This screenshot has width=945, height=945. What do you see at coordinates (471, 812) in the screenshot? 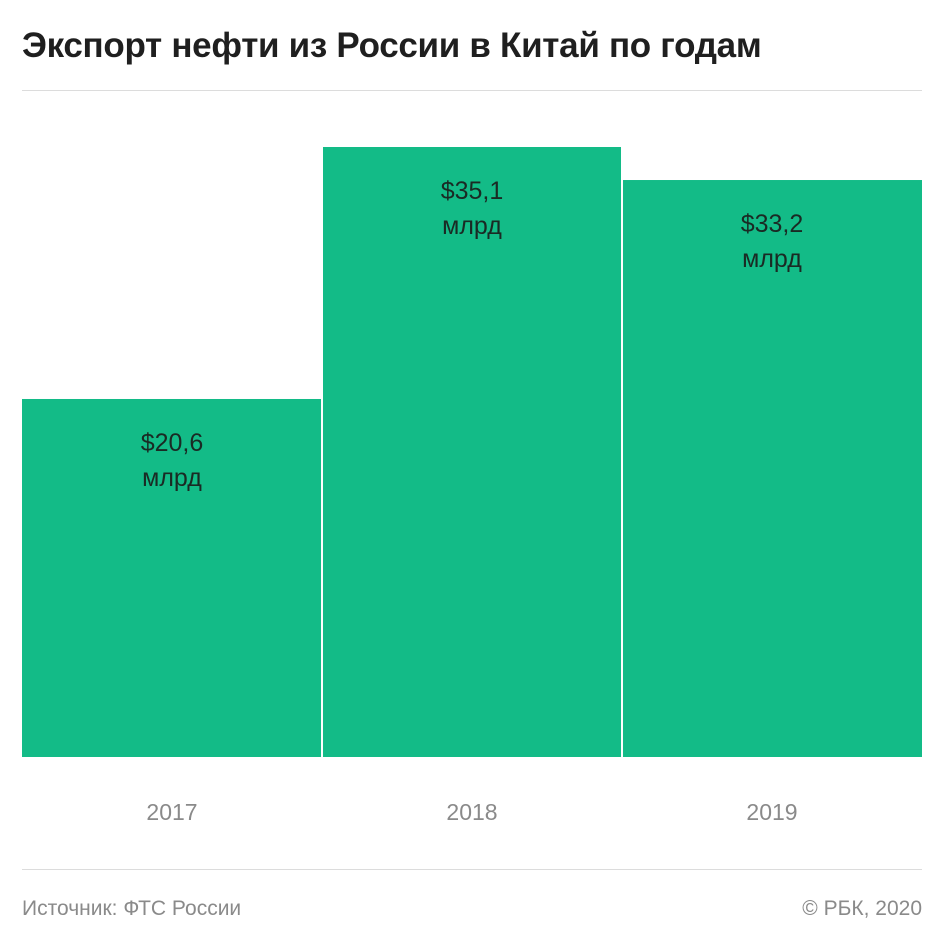
I see `x-tick-label: 2018` at bounding box center [471, 812].